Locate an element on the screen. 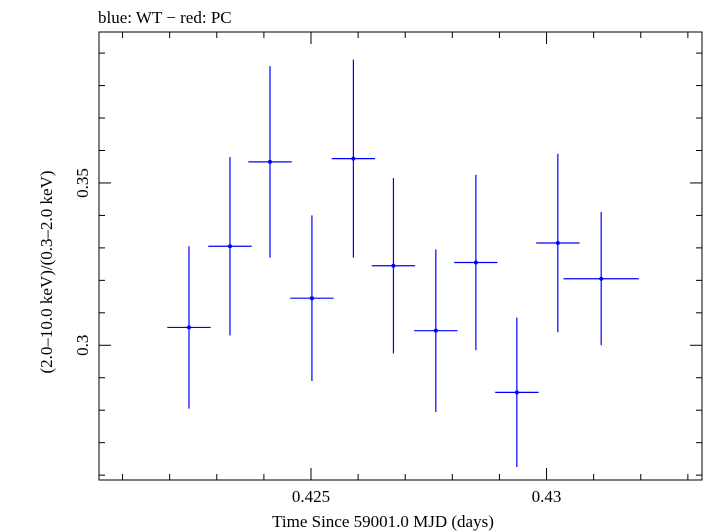 The image size is (705, 532). x-axis-label: Time Since 59001.0 MJD (days) is located at coordinates (383, 521).